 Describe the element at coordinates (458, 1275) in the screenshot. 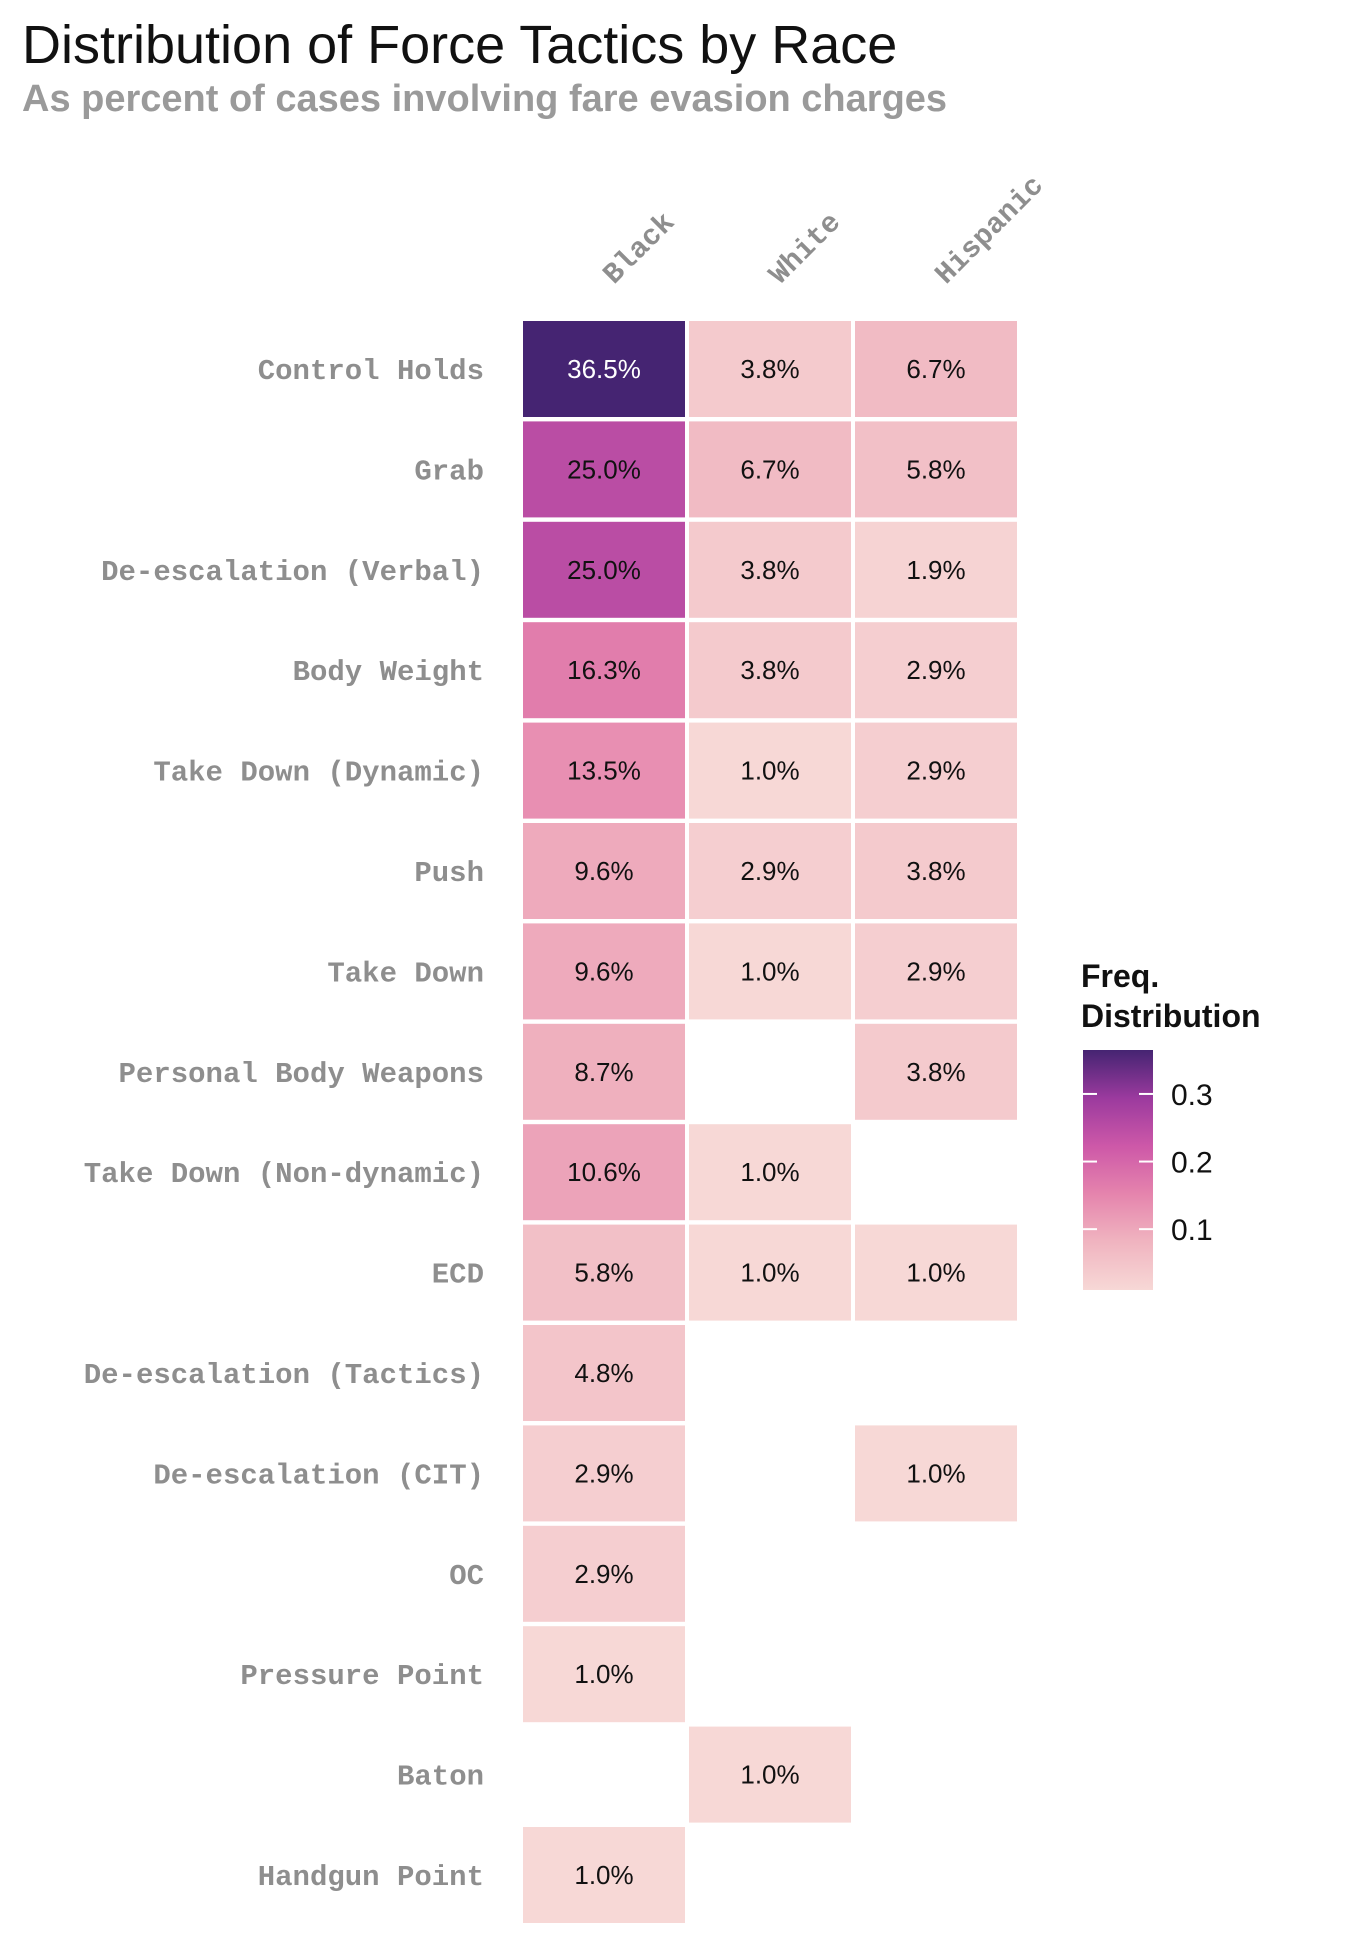

I see `row-label: ECD` at that location.